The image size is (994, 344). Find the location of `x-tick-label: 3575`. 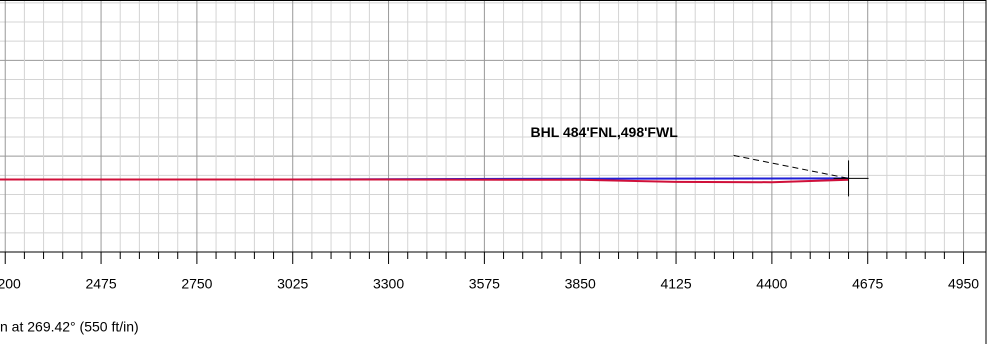

x-tick-label: 3575 is located at coordinates (484, 284).